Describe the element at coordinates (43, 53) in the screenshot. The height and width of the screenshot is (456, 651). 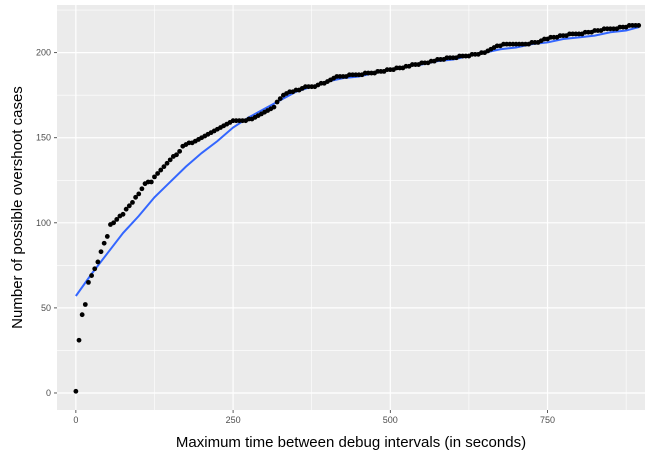
I see `y-tick-label: 200` at that location.